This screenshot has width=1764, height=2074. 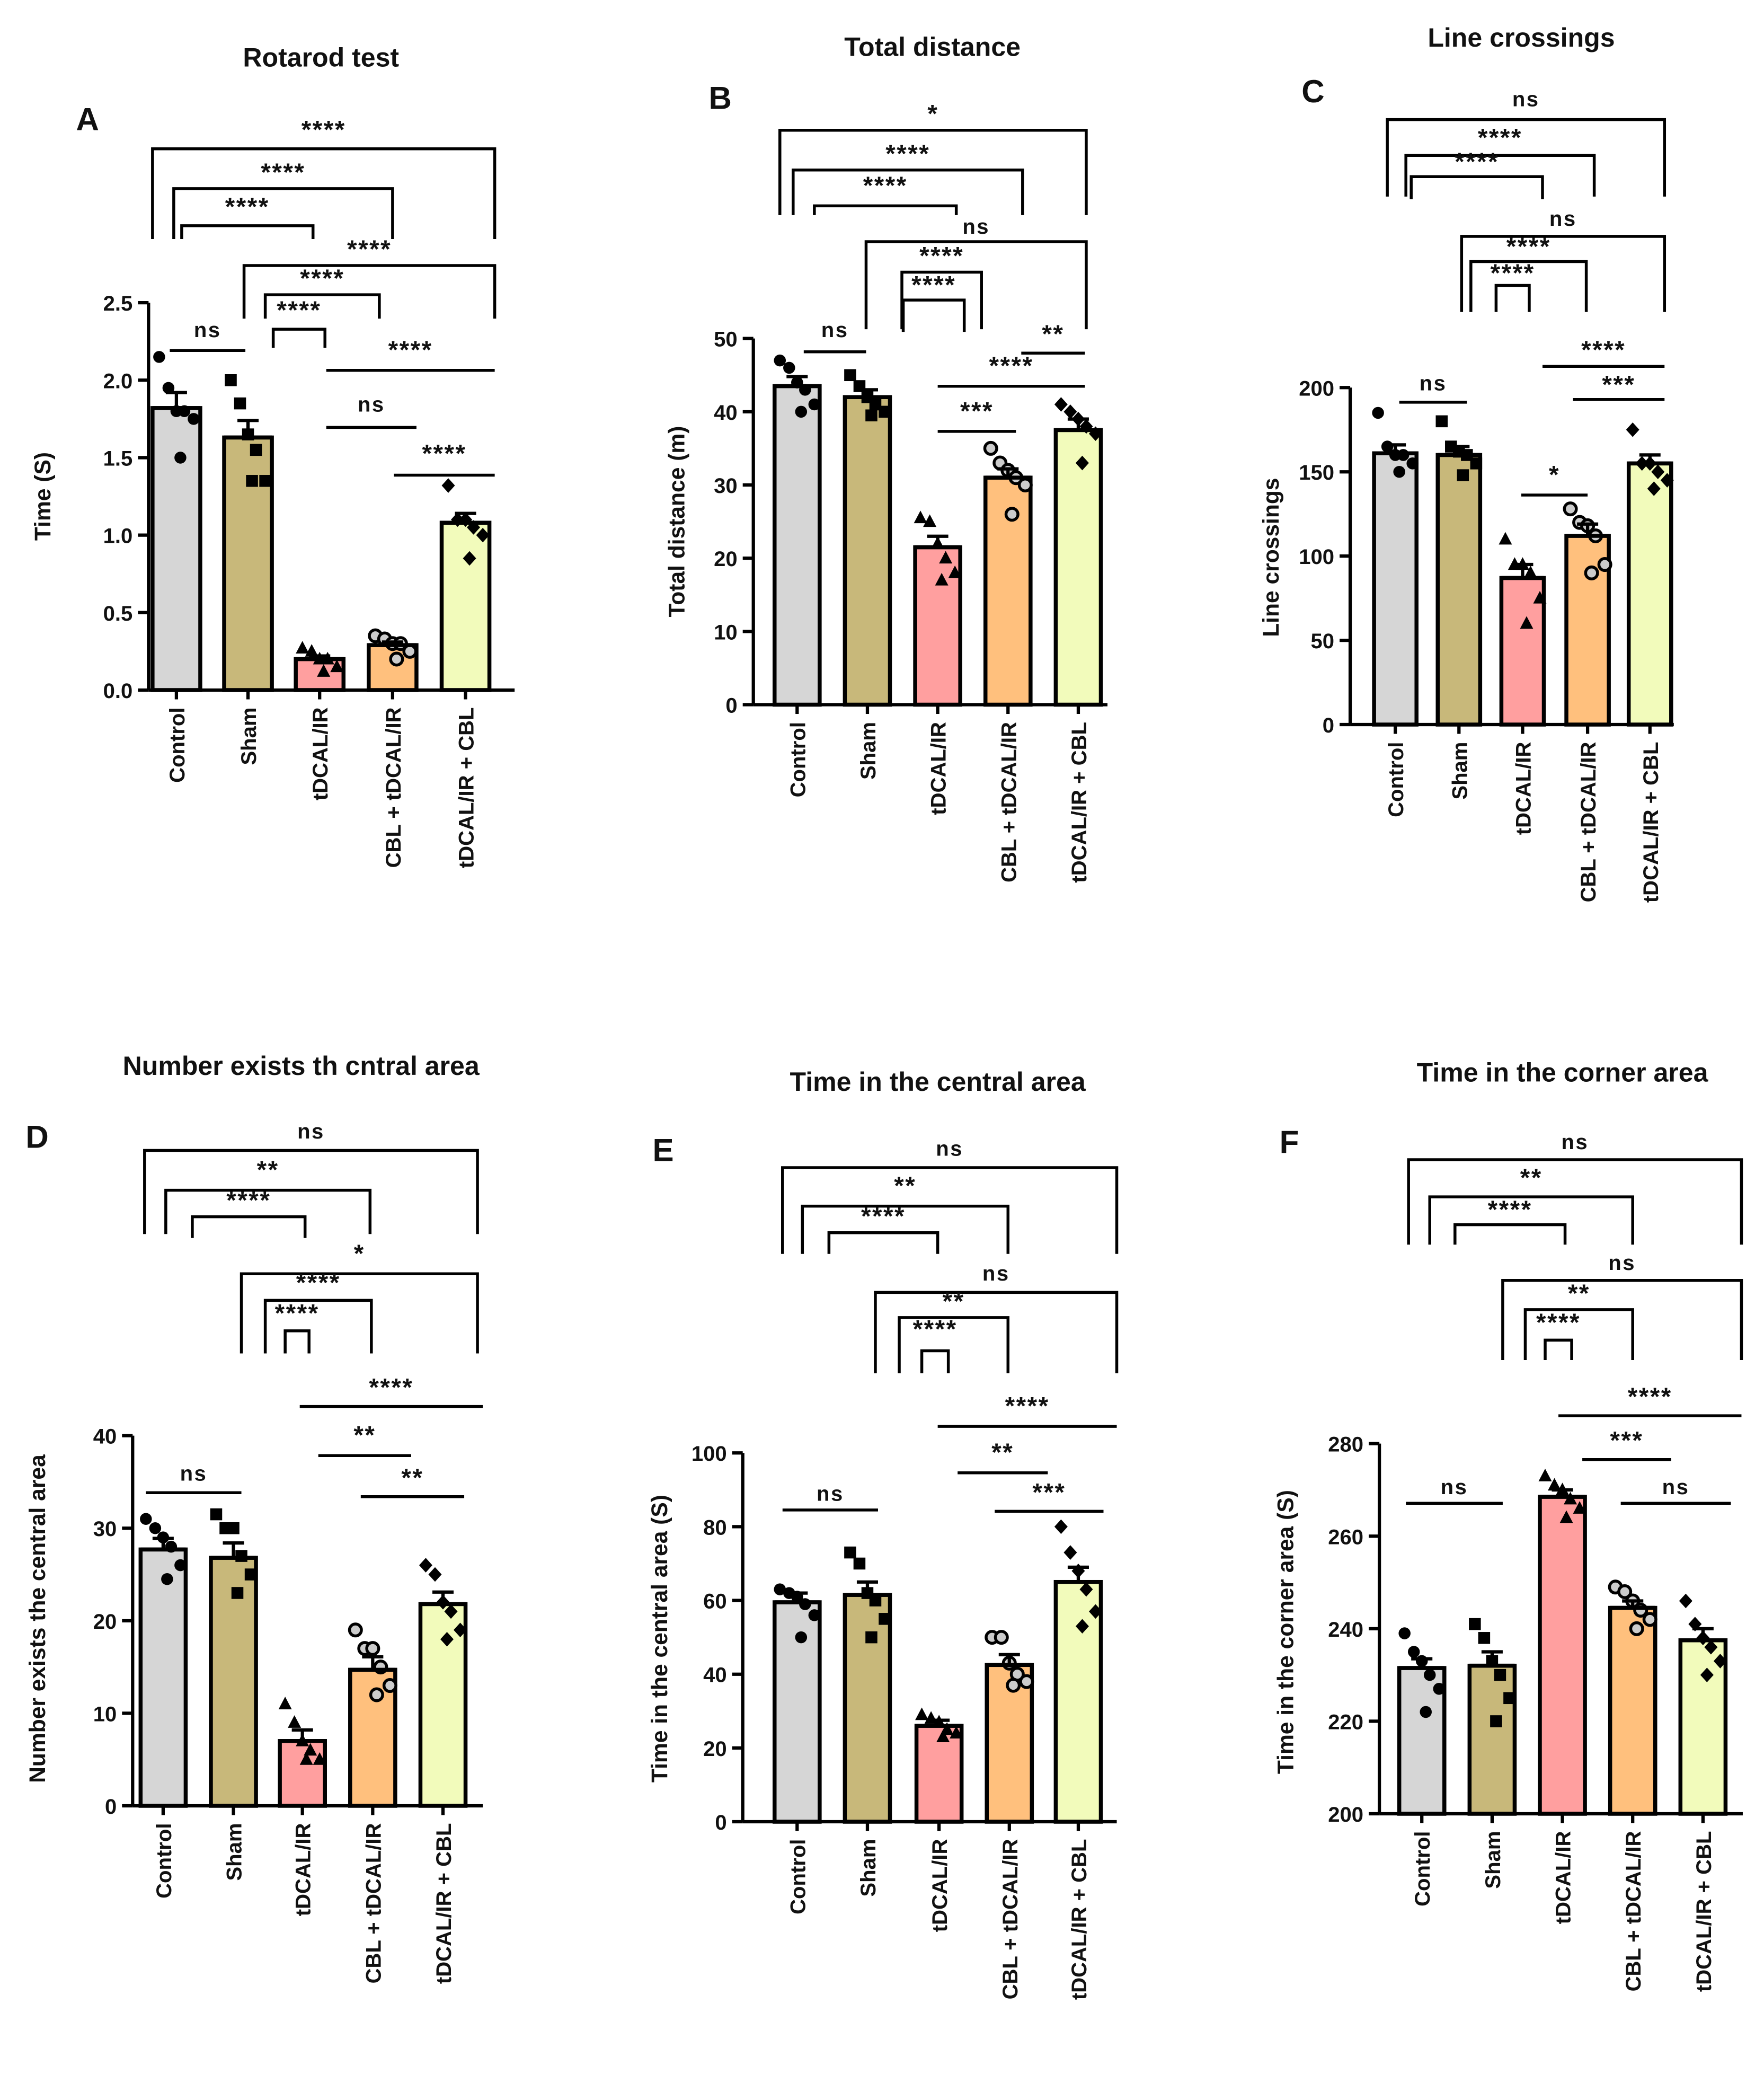 I want to click on y-tick-label: 30, so click(x=105, y=1529).